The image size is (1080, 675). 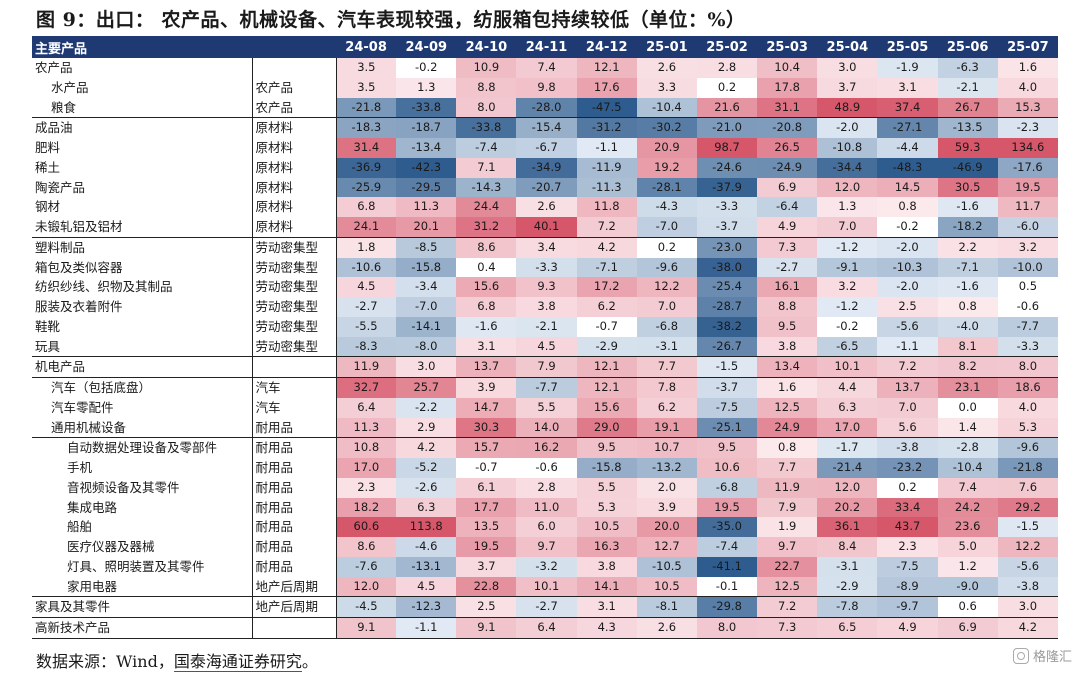 I want to click on value-cell: 7.1, so click(x=486, y=167).